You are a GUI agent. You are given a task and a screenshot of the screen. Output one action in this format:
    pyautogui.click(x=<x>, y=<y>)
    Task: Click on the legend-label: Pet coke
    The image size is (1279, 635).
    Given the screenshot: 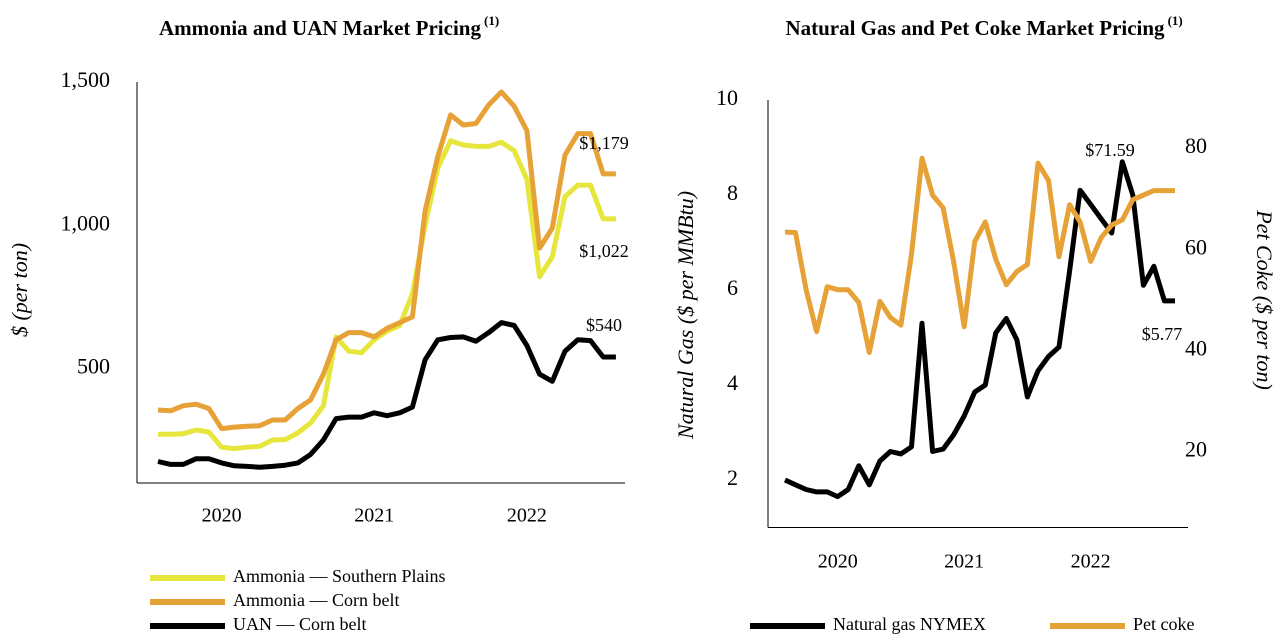 What is the action you would take?
    pyautogui.click(x=1163, y=624)
    